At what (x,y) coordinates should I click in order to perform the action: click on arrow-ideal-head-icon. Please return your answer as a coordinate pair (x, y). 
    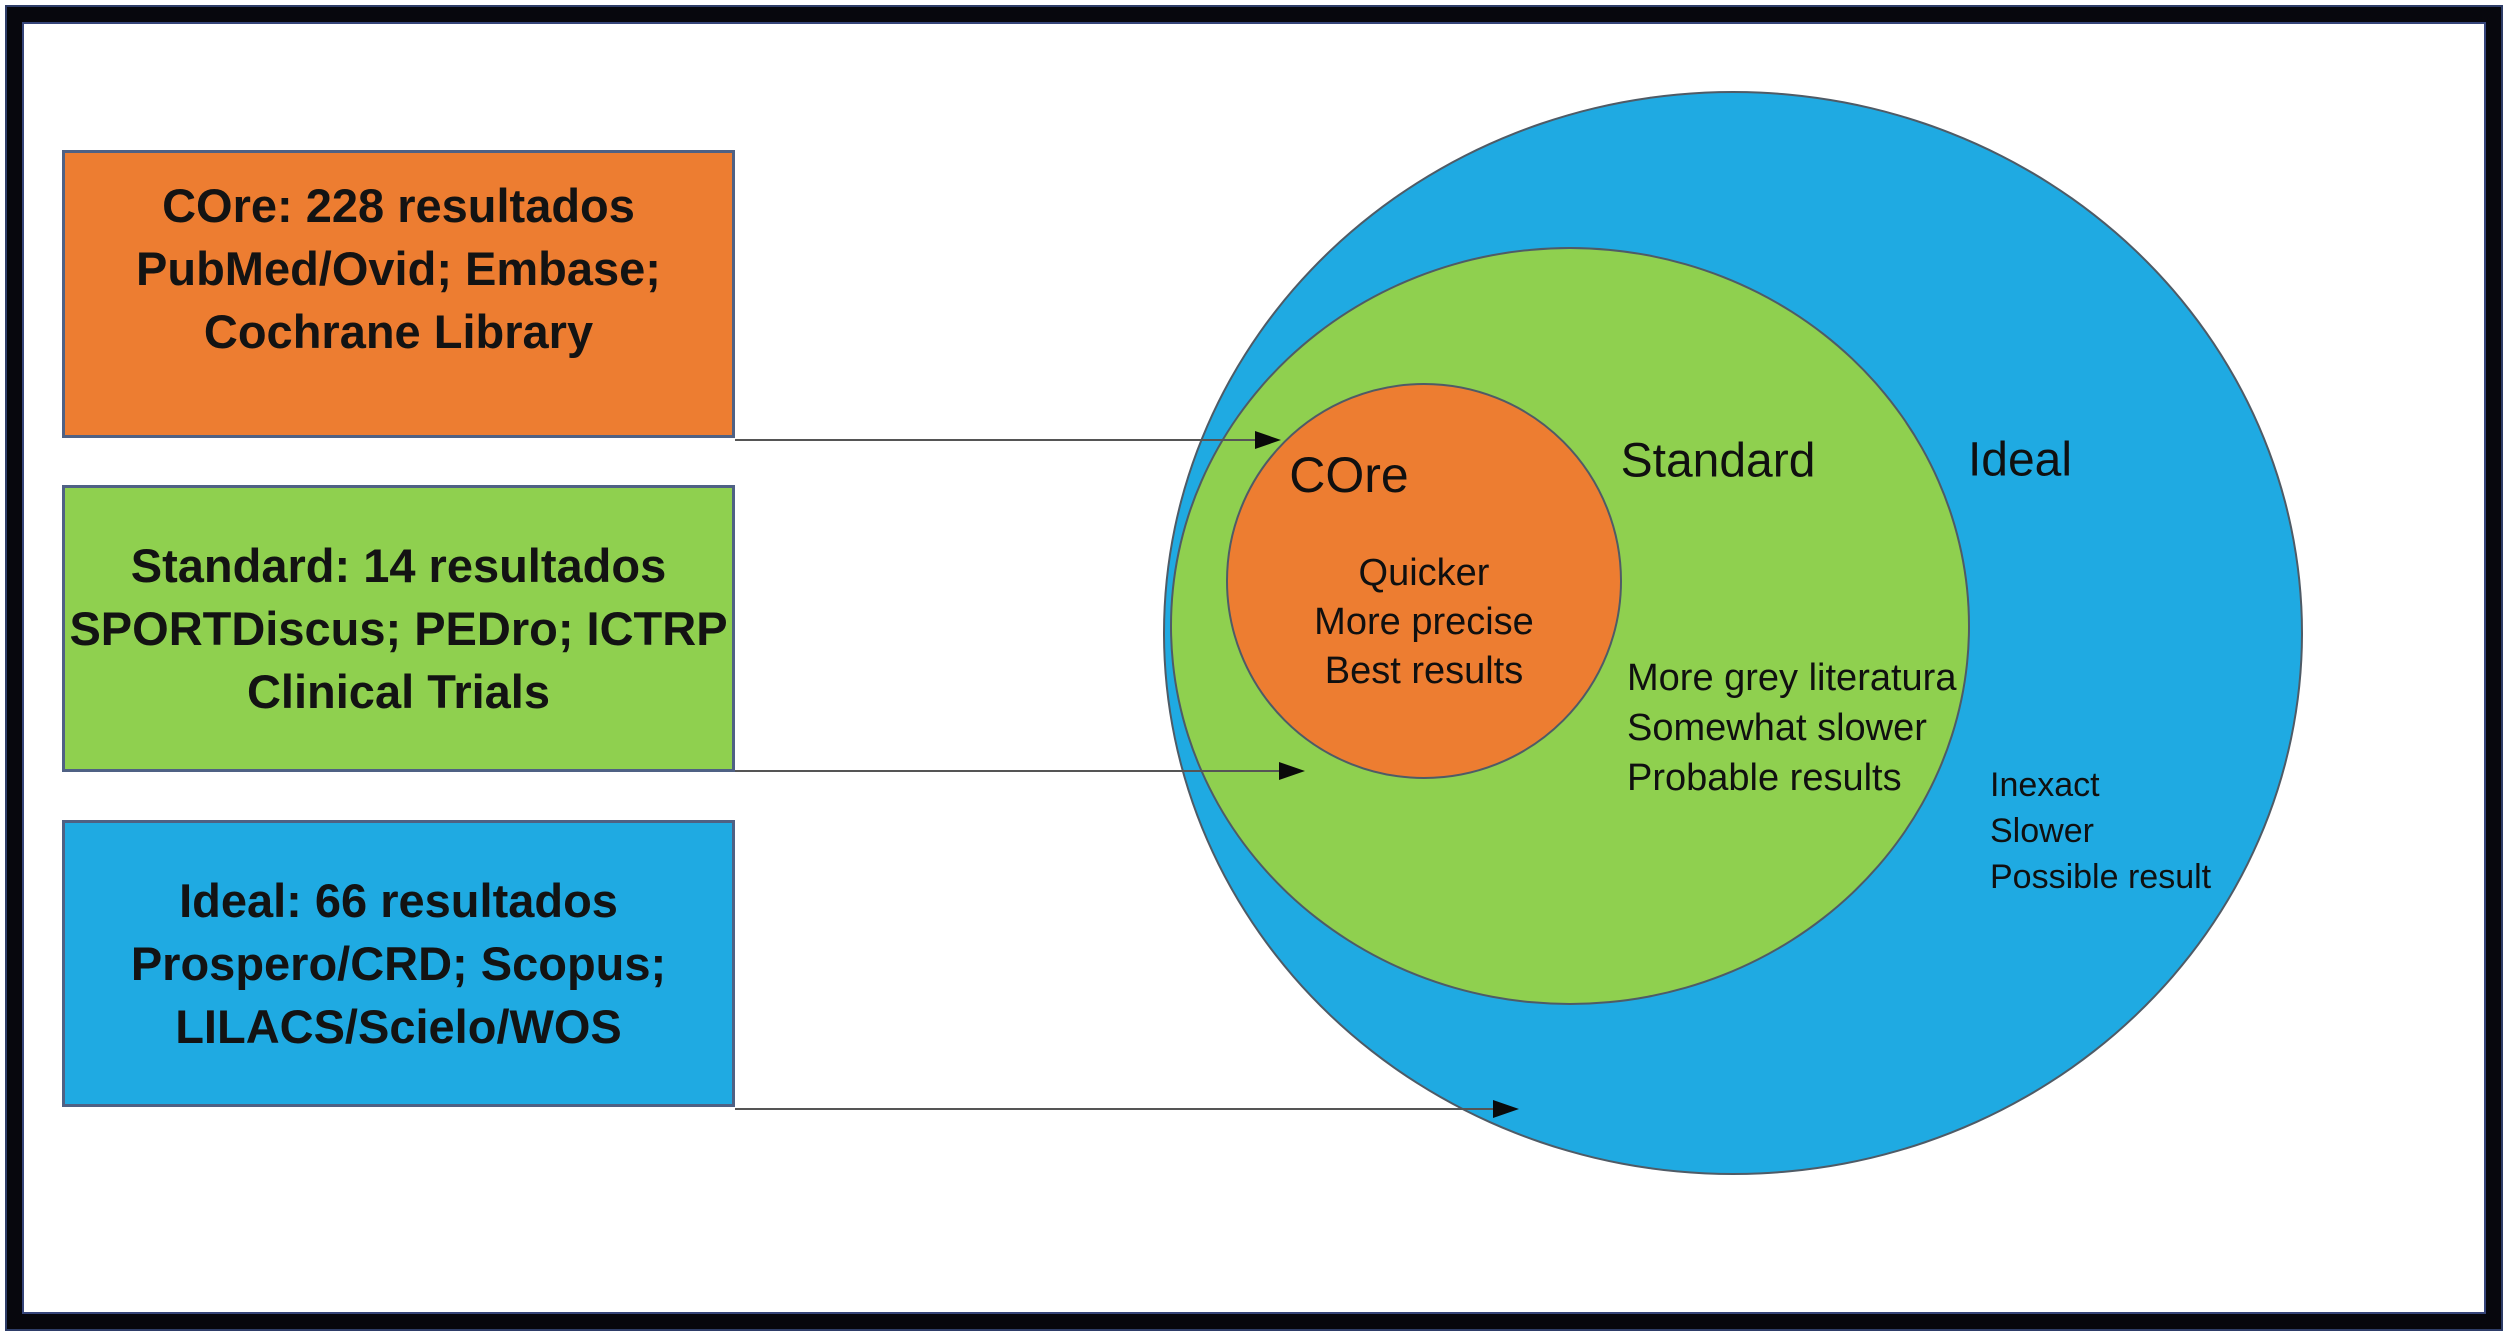
    Looking at the image, I should click on (1506, 1109).